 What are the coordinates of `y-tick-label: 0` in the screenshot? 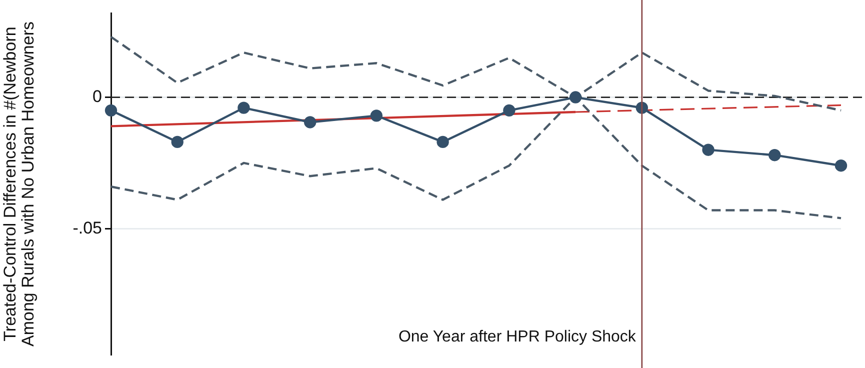 It's located at (97, 96).